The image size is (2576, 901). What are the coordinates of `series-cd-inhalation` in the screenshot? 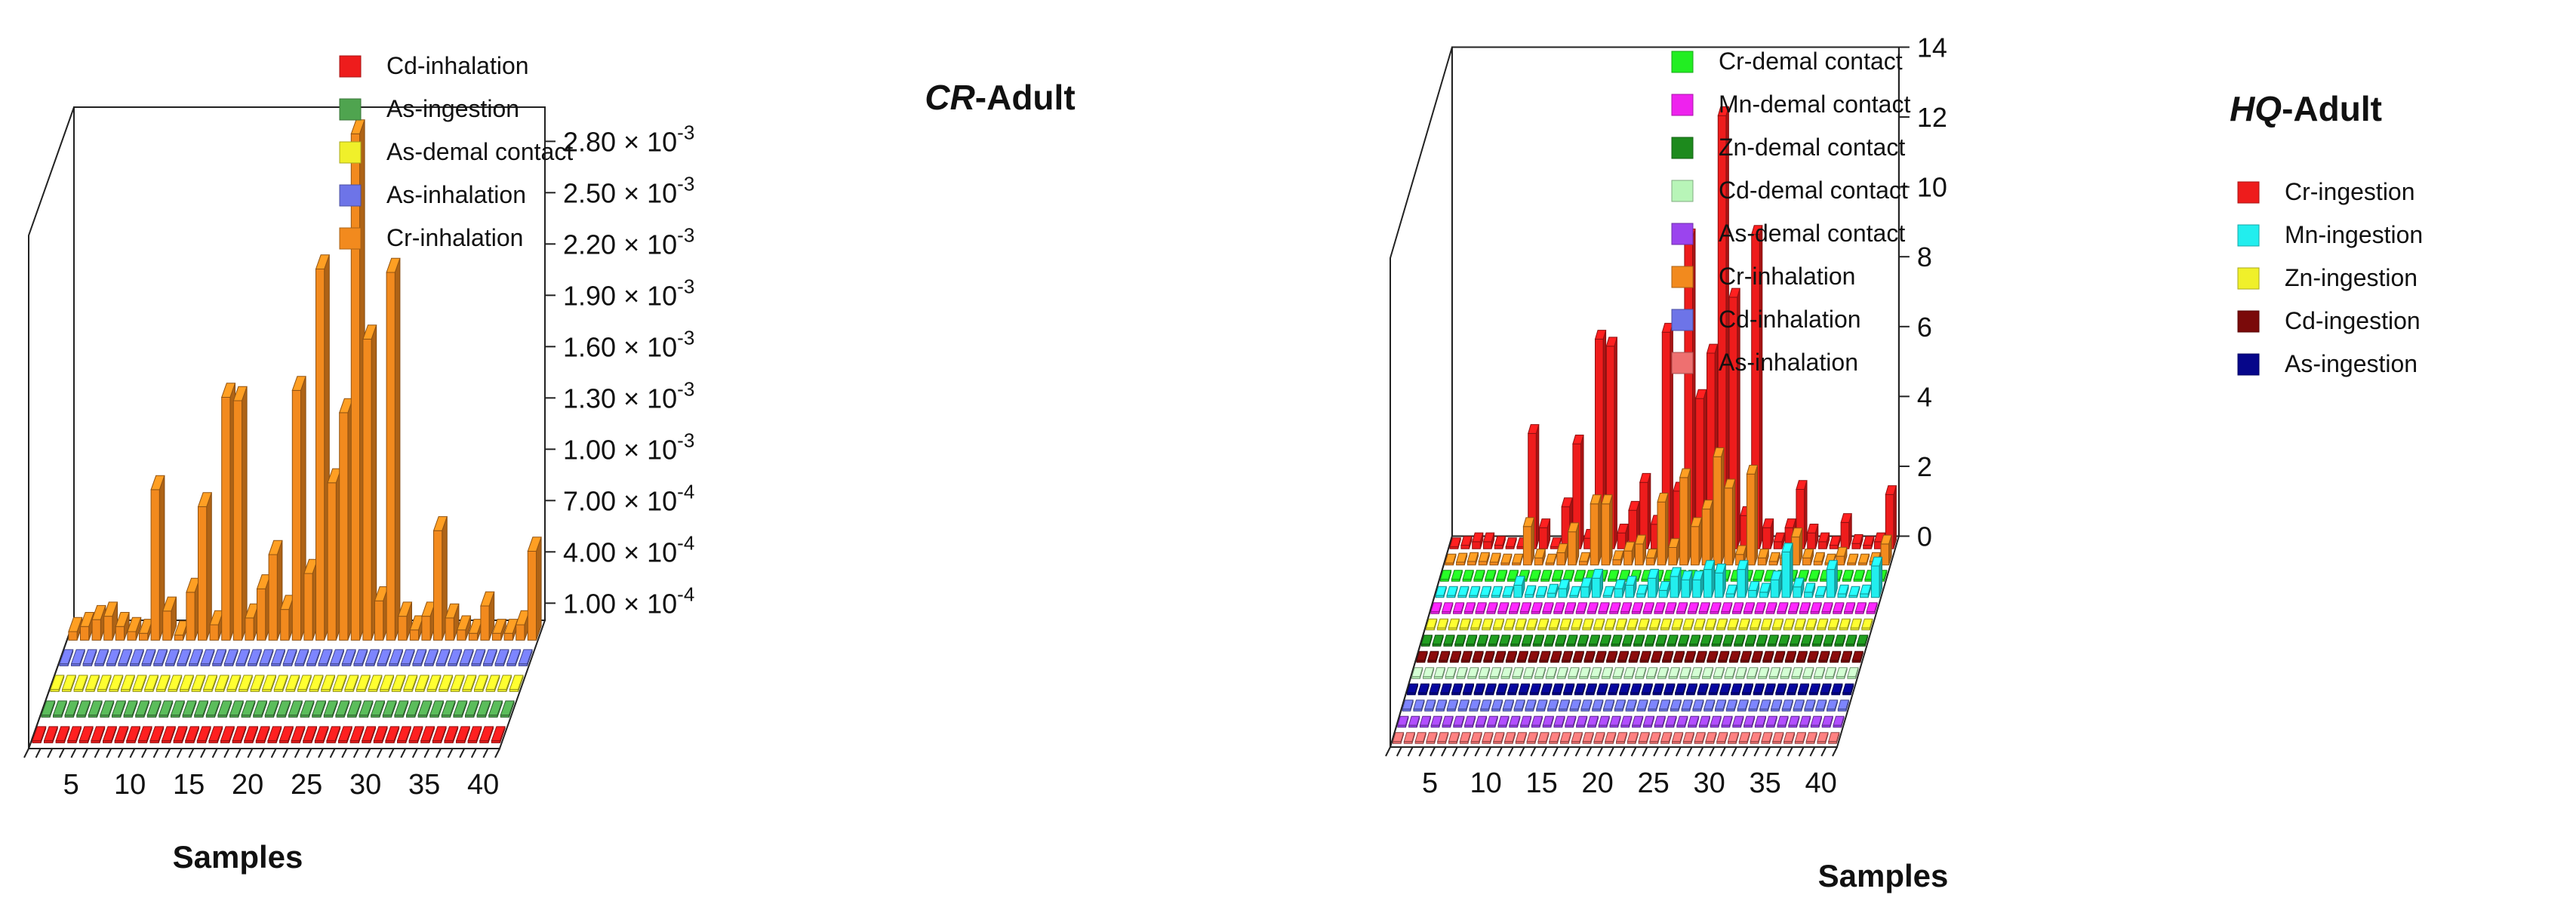 It's located at (269, 734).